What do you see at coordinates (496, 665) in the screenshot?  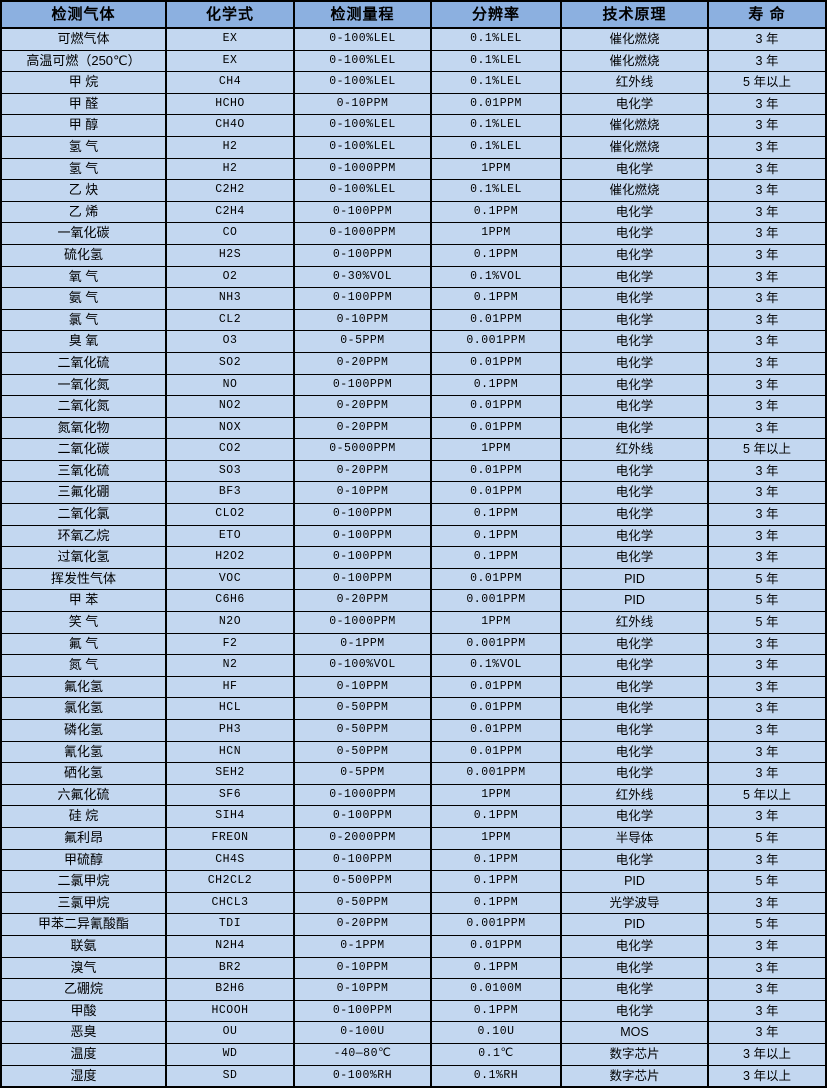 I see `cell-resolution: 0.1%VOL` at bounding box center [496, 665].